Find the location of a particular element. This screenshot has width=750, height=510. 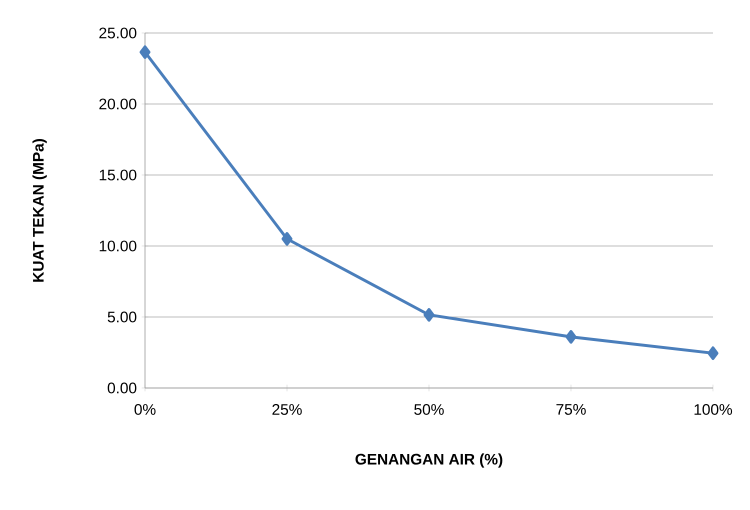

y-axis-title: KUAT TEKAN (MPa) is located at coordinates (39, 210).